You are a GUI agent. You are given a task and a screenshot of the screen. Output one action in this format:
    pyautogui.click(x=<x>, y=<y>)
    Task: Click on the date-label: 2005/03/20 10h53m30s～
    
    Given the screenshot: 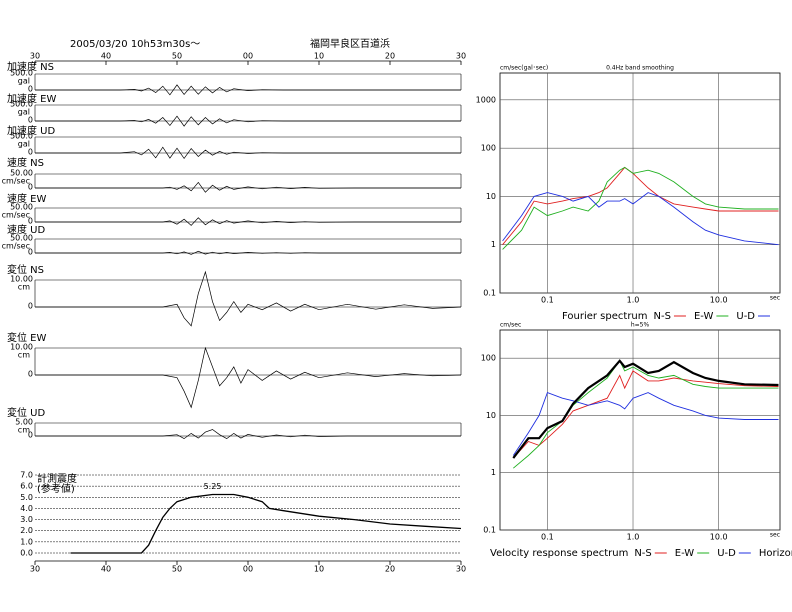 What is the action you would take?
    pyautogui.click(x=135, y=44)
    